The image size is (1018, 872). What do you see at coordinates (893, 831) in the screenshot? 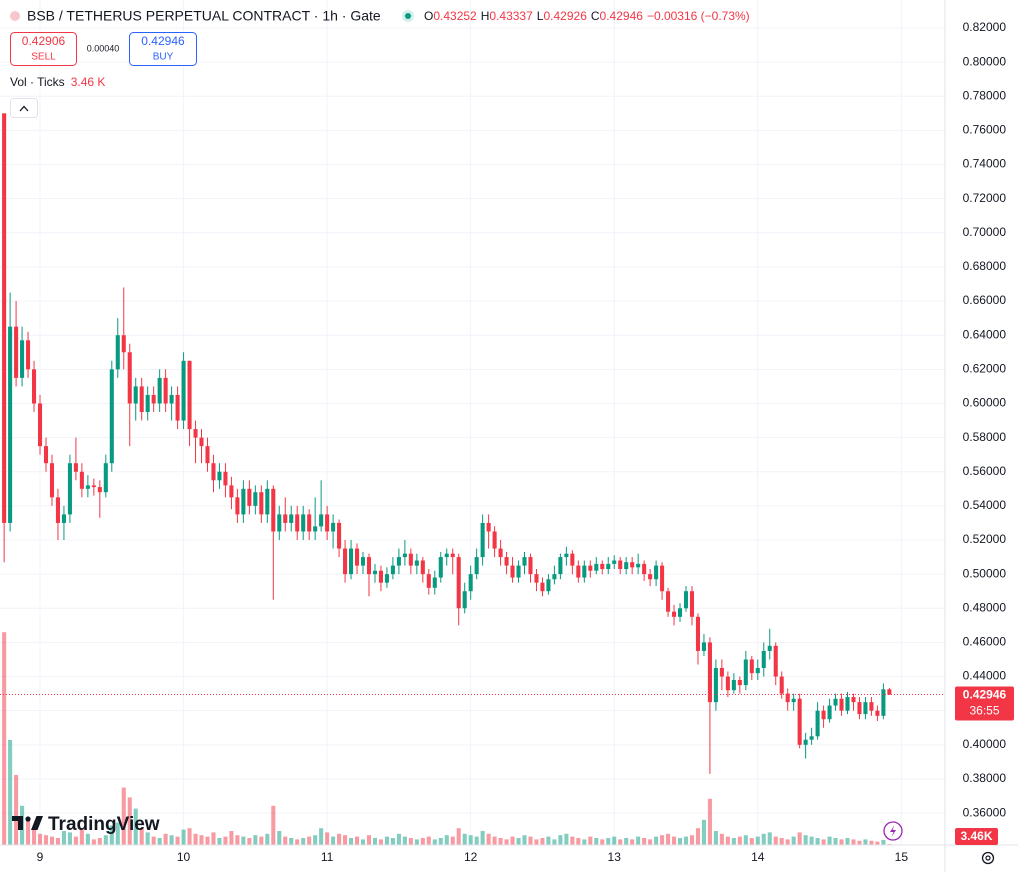
I see `lightning-button` at bounding box center [893, 831].